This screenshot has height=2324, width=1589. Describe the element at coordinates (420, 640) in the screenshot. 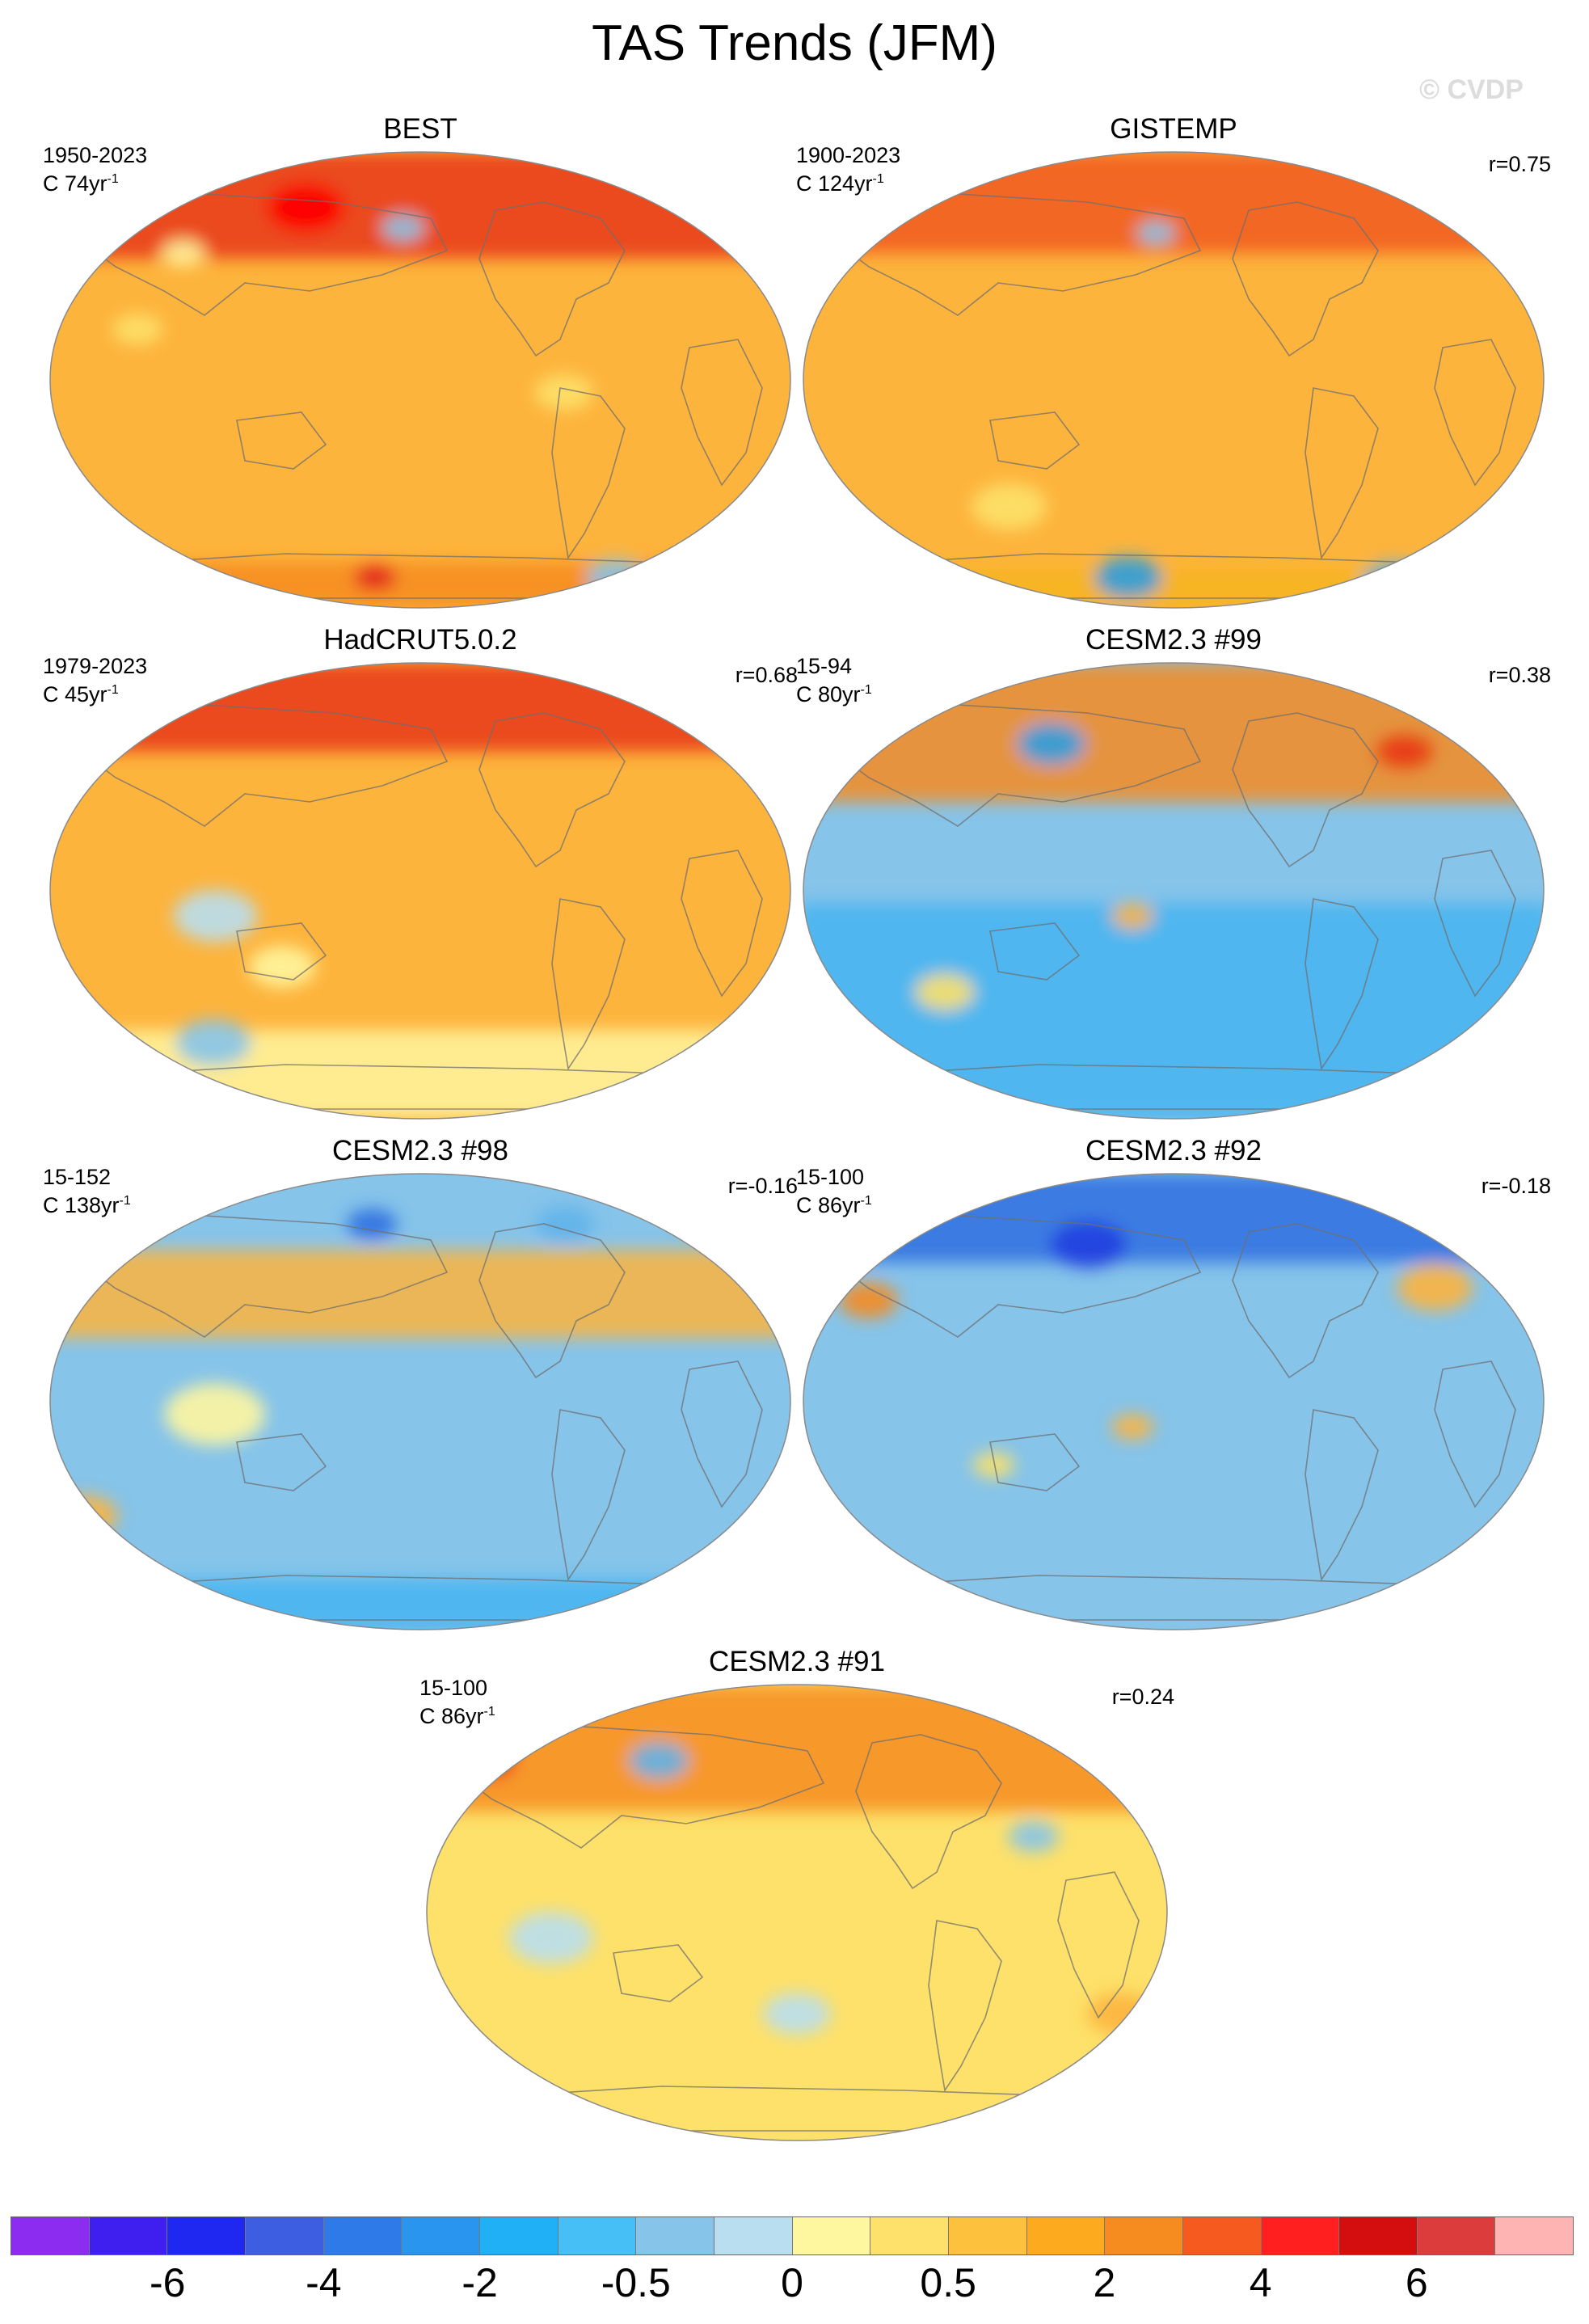

I see `panel-title: HadCRUT5.0.2` at that location.